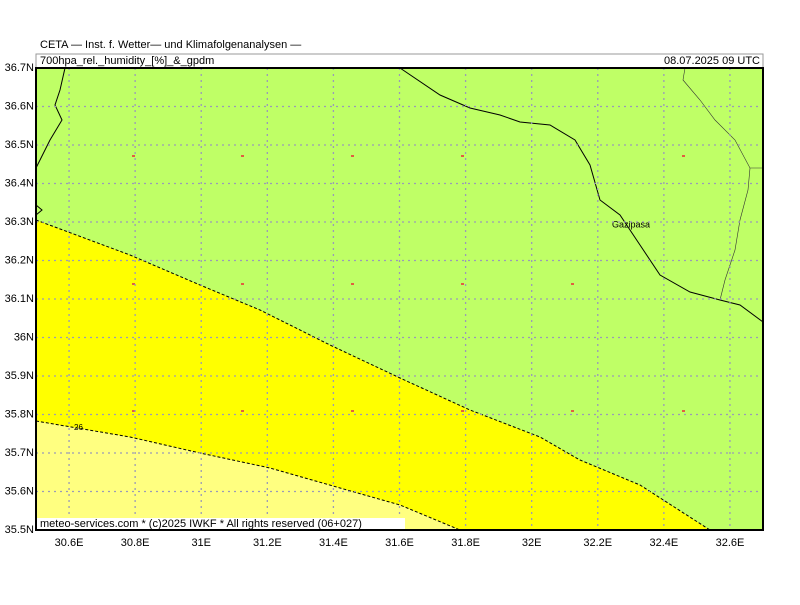 Image resolution: width=800 pixels, height=605 pixels. I want to click on y-tick-label: 36.4N, so click(19, 183).